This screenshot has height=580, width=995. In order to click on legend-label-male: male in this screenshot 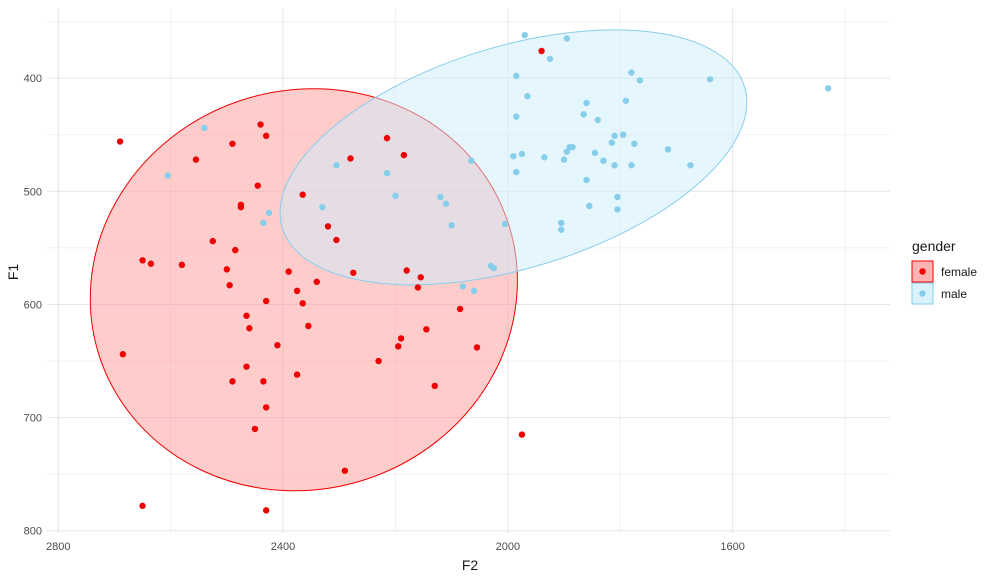, I will do `click(954, 294)`.